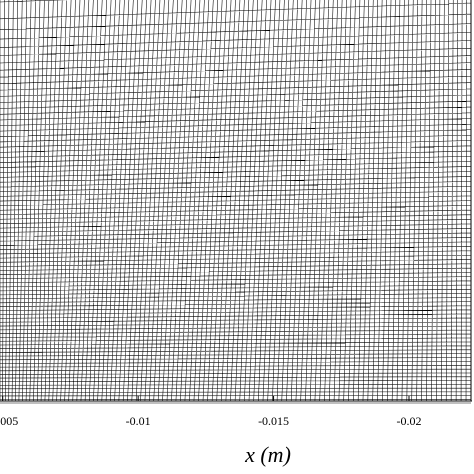 This screenshot has height=474, width=474. What do you see at coordinates (138, 421) in the screenshot?
I see `x-tick-label: -0.01` at bounding box center [138, 421].